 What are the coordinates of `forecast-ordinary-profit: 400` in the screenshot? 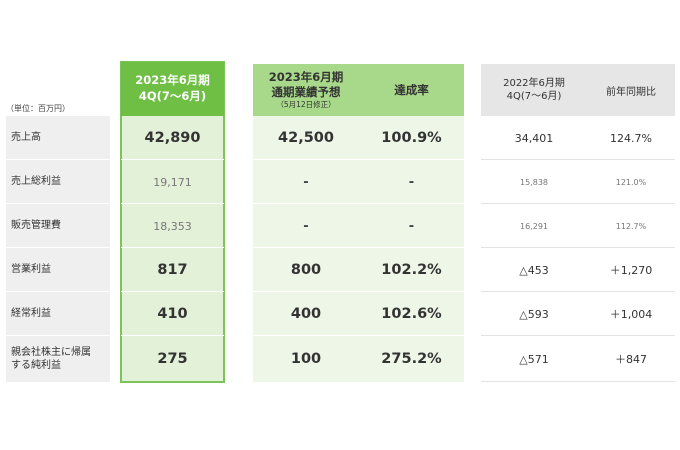 It's located at (306, 314).